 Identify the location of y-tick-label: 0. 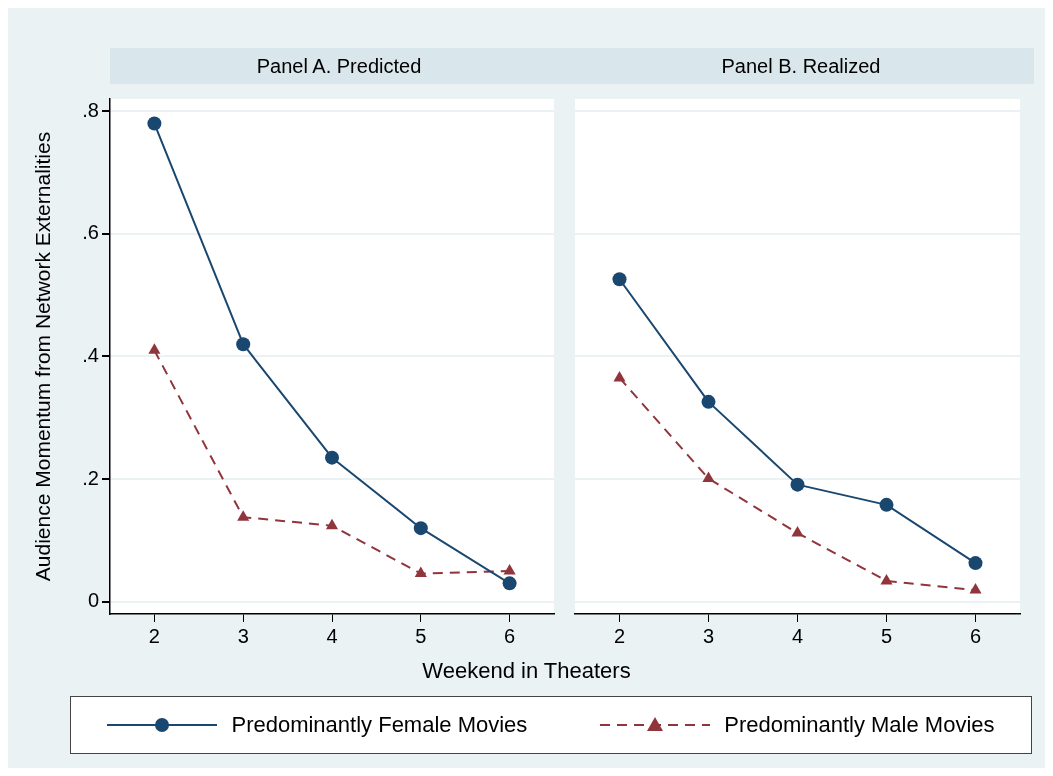
(93, 600).